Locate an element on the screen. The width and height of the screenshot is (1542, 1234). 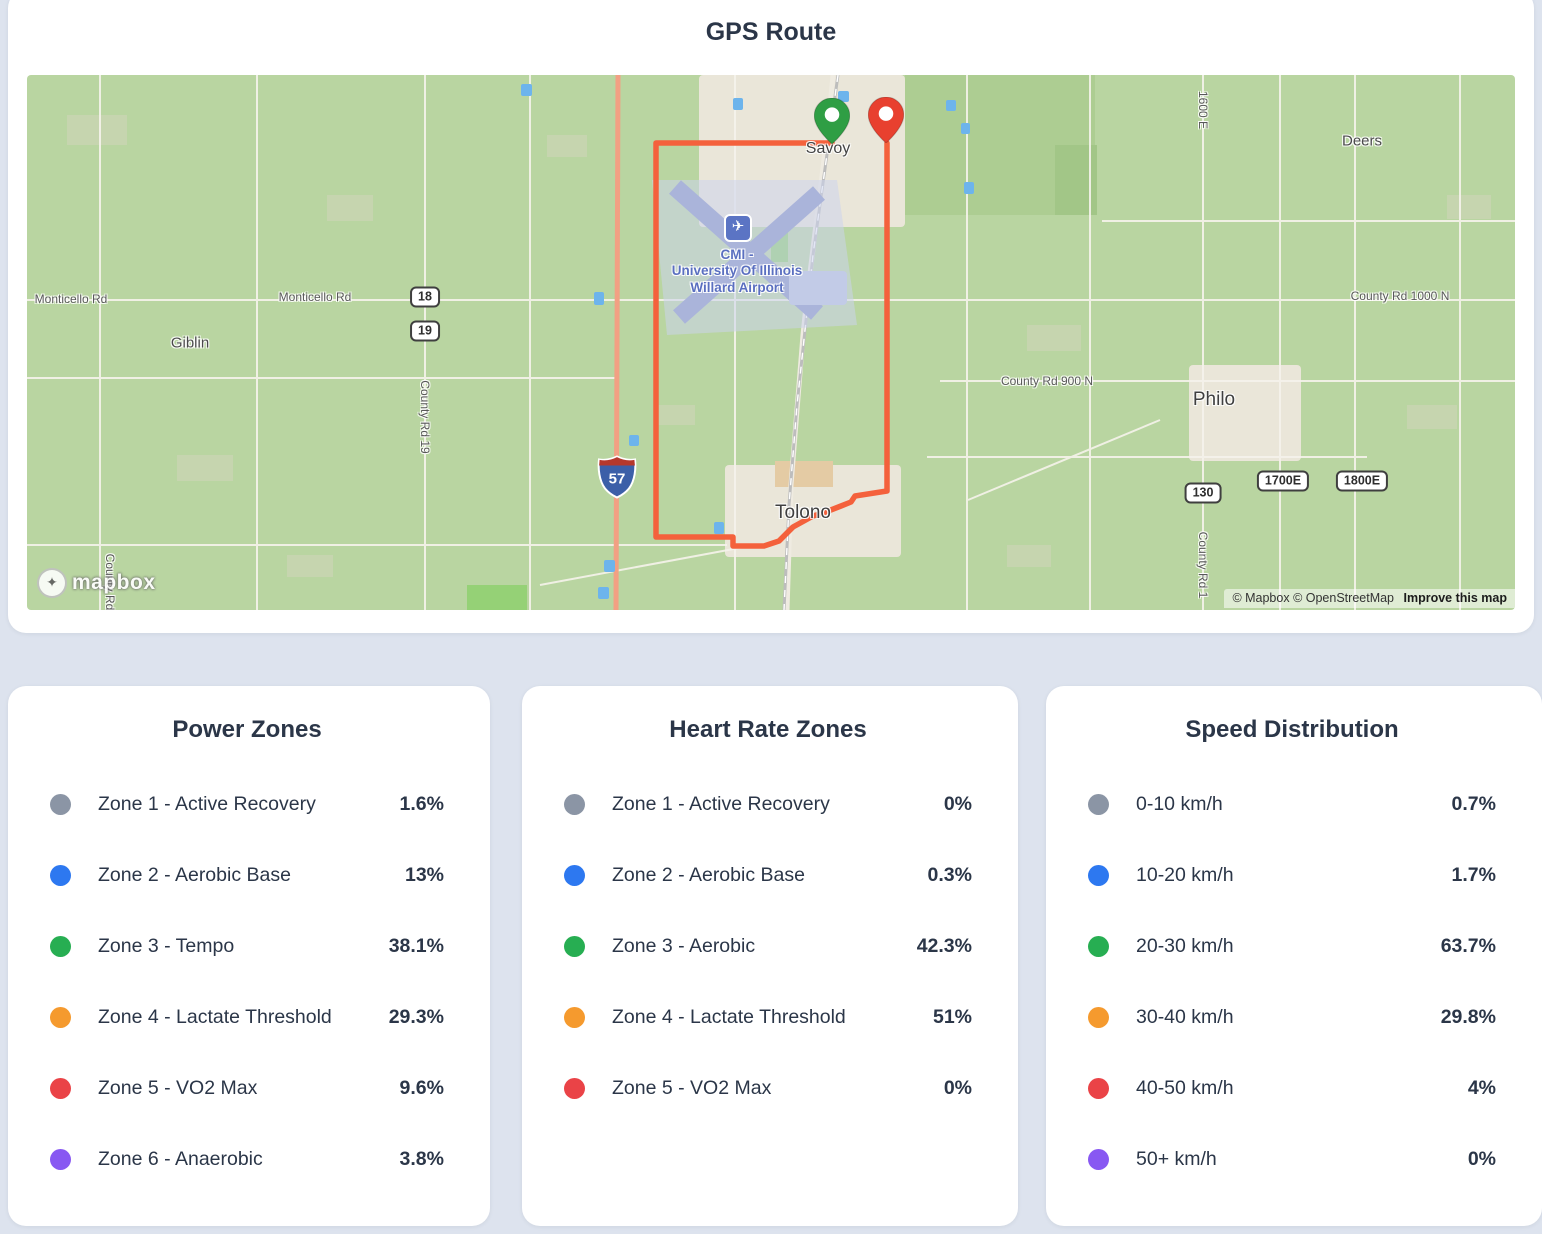
road-label-monticello-e: Monticello Rd is located at coordinates (315, 297).